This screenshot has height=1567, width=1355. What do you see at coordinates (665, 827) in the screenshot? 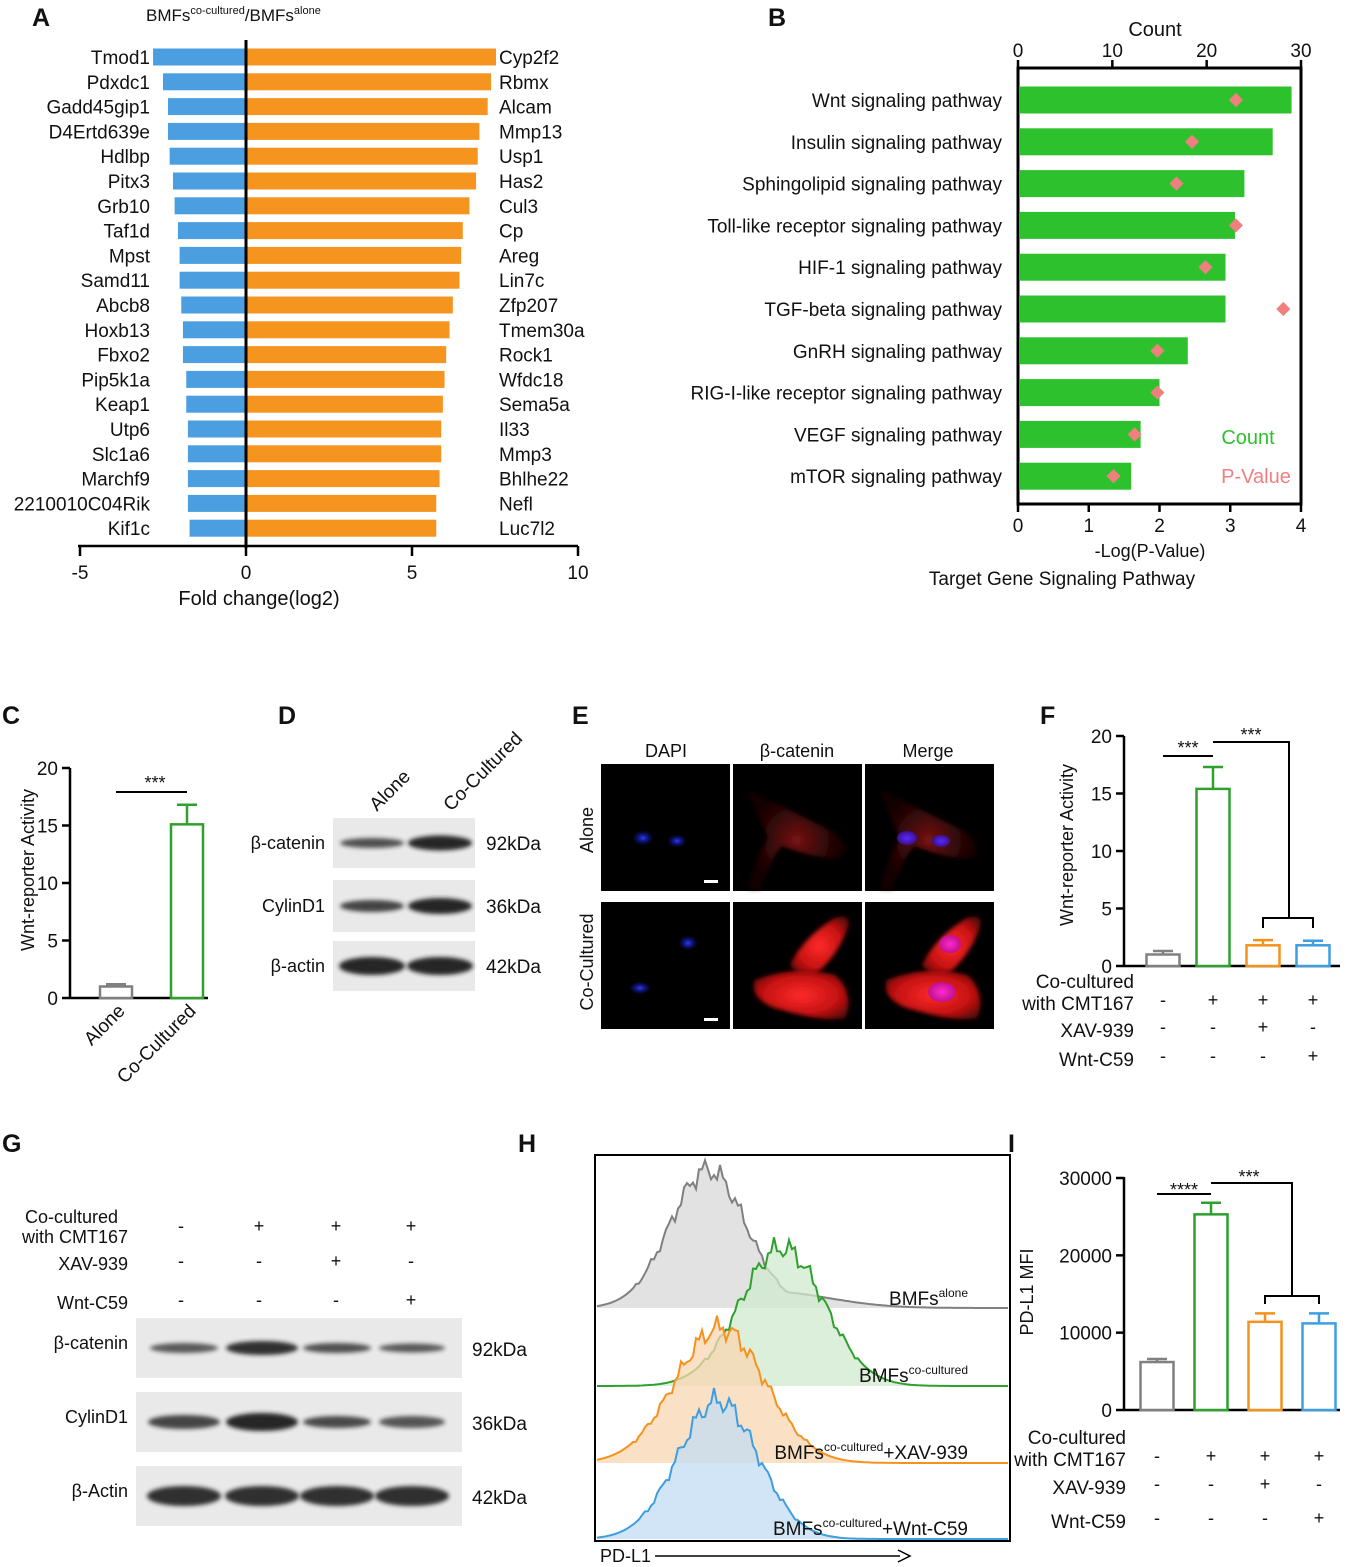
I see `image-alone-dapi` at bounding box center [665, 827].